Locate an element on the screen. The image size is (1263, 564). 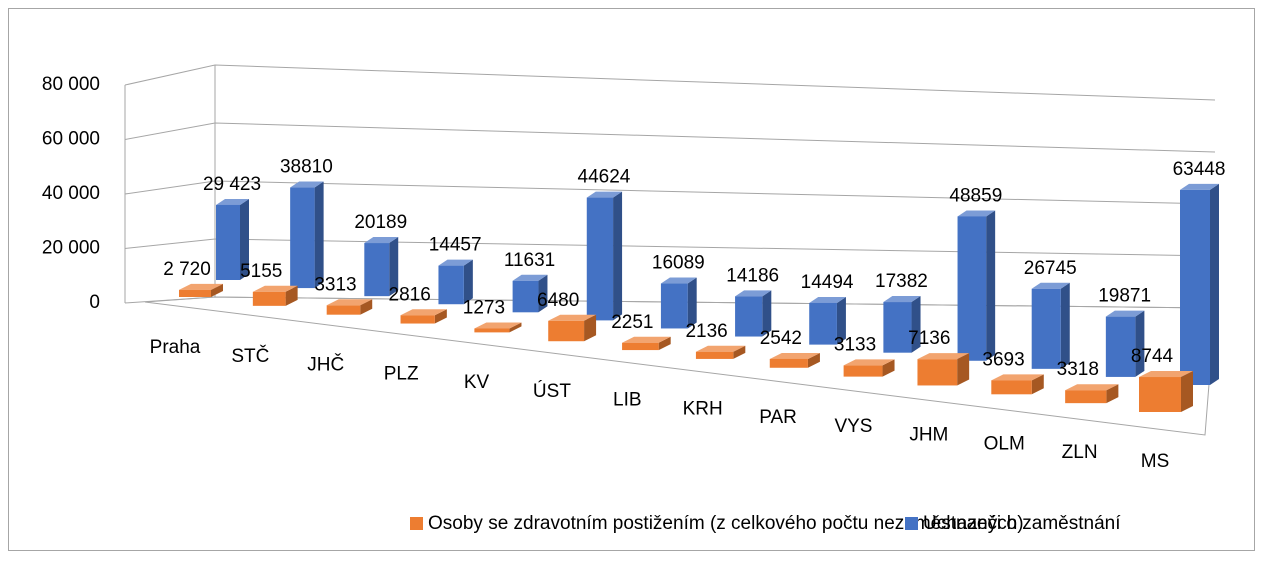
data-label: 3693 is located at coordinates (1003, 359).